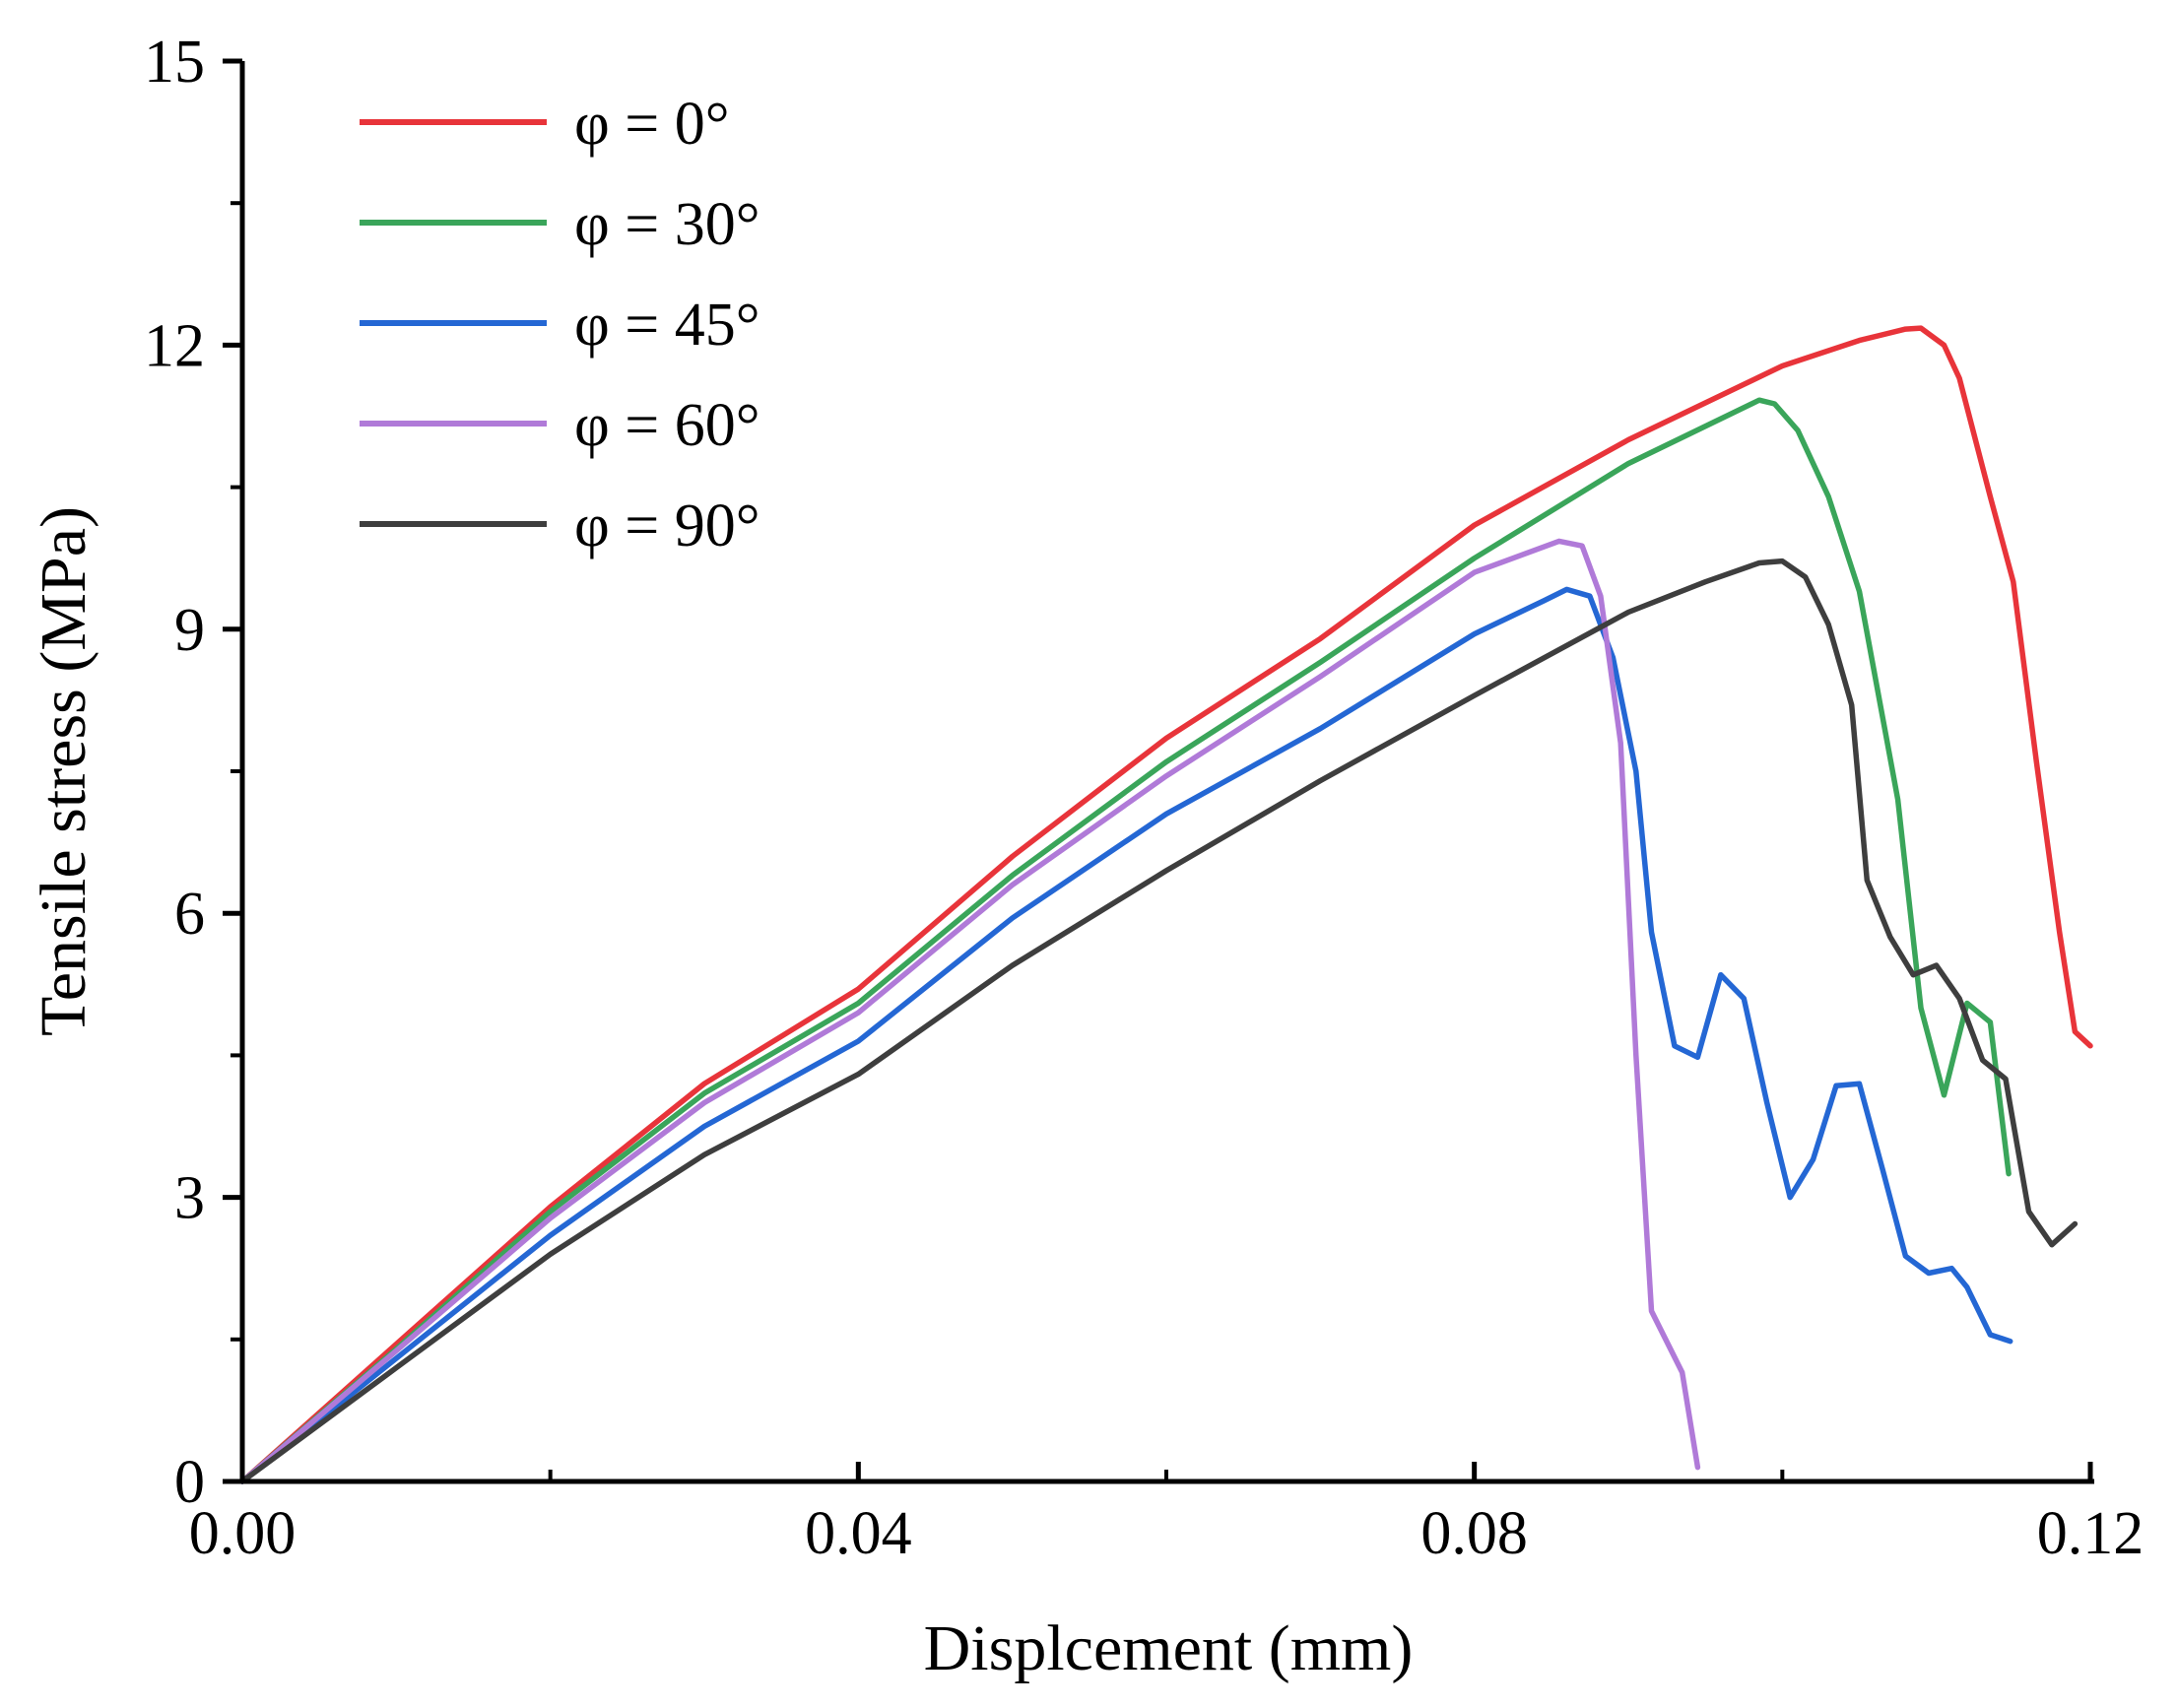 The width and height of the screenshot is (2178, 1708). Describe the element at coordinates (545, 124) in the screenshot. I see `legend-item: φ = 0°` at that location.